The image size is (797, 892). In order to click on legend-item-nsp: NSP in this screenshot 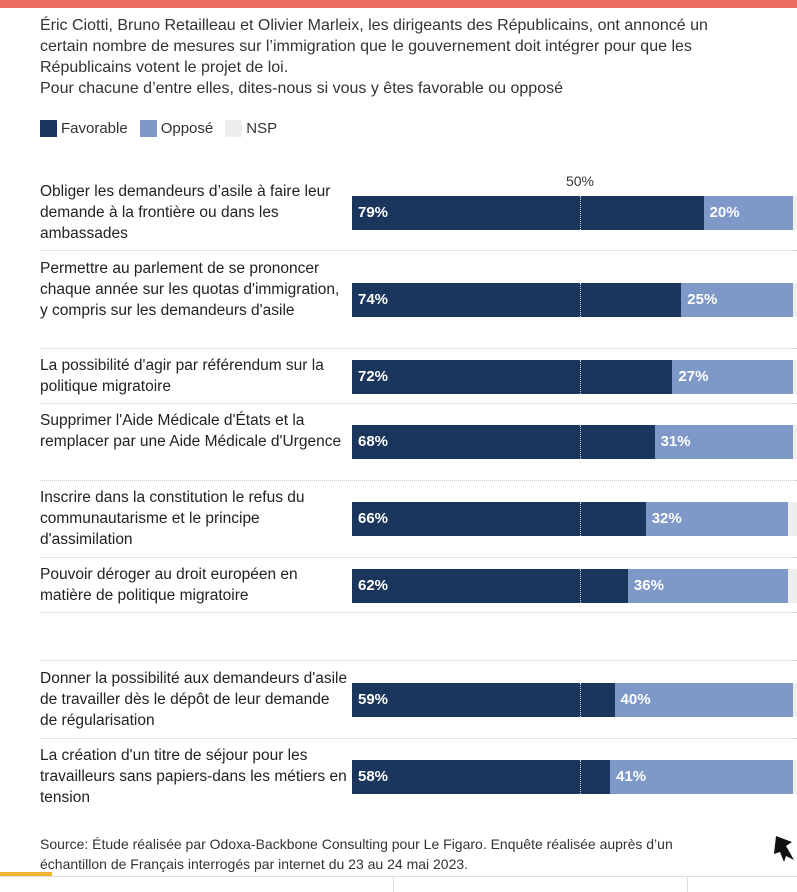, I will do `click(251, 128)`.